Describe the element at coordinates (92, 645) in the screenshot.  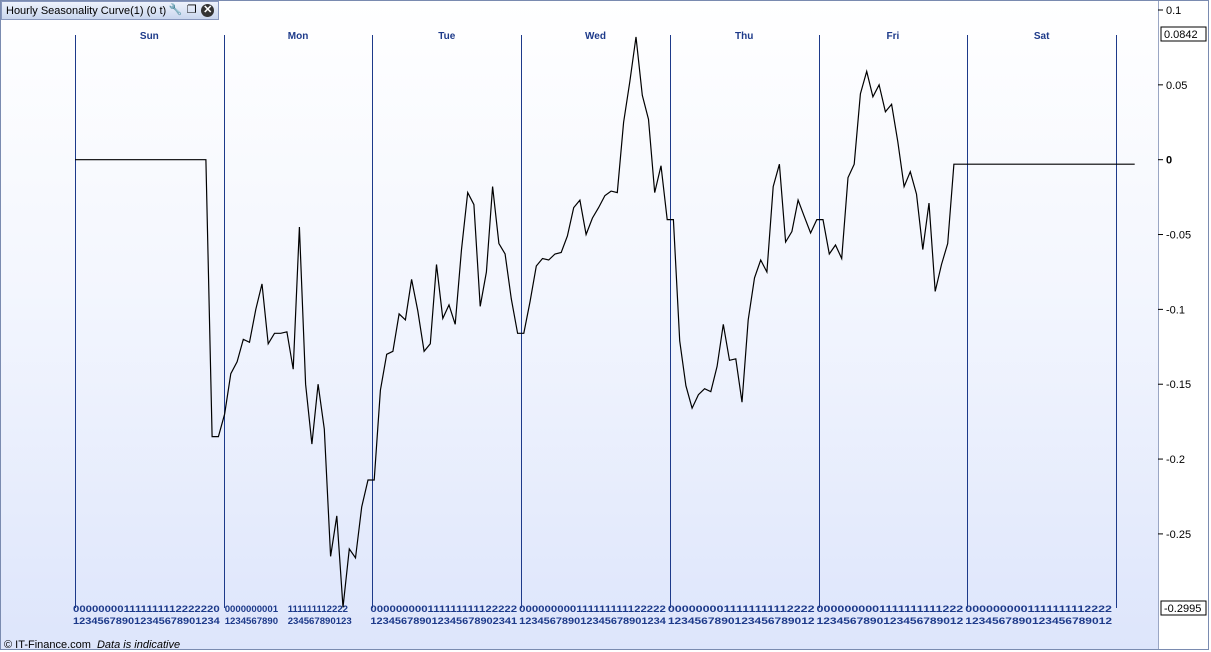
I see `footer: © IT-Finance.com Data is indicative` at that location.